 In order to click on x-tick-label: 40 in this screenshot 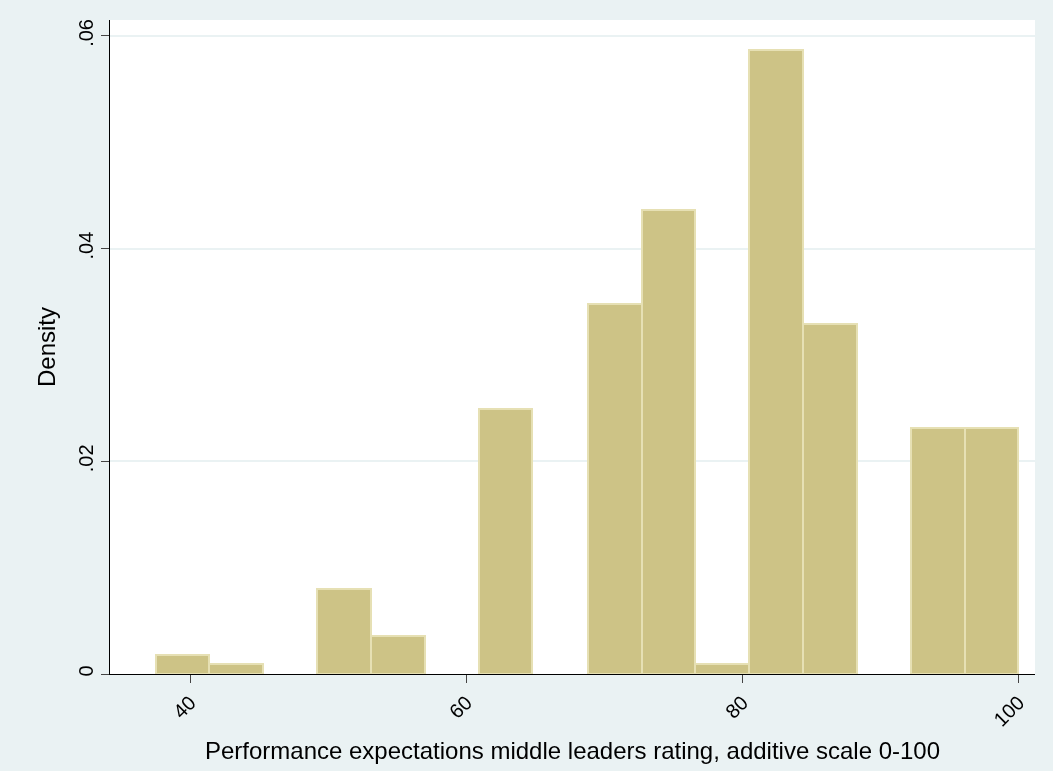, I will do `click(184, 707)`.